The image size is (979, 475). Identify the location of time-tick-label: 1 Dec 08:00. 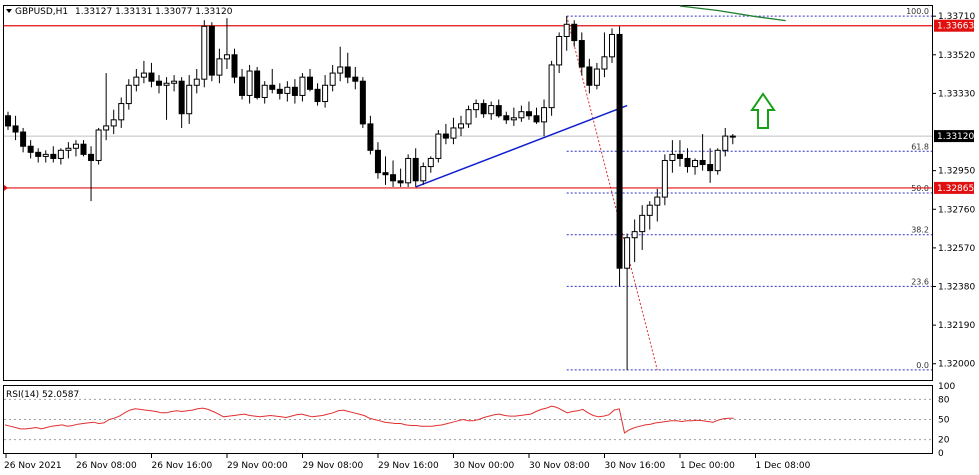
(783, 466).